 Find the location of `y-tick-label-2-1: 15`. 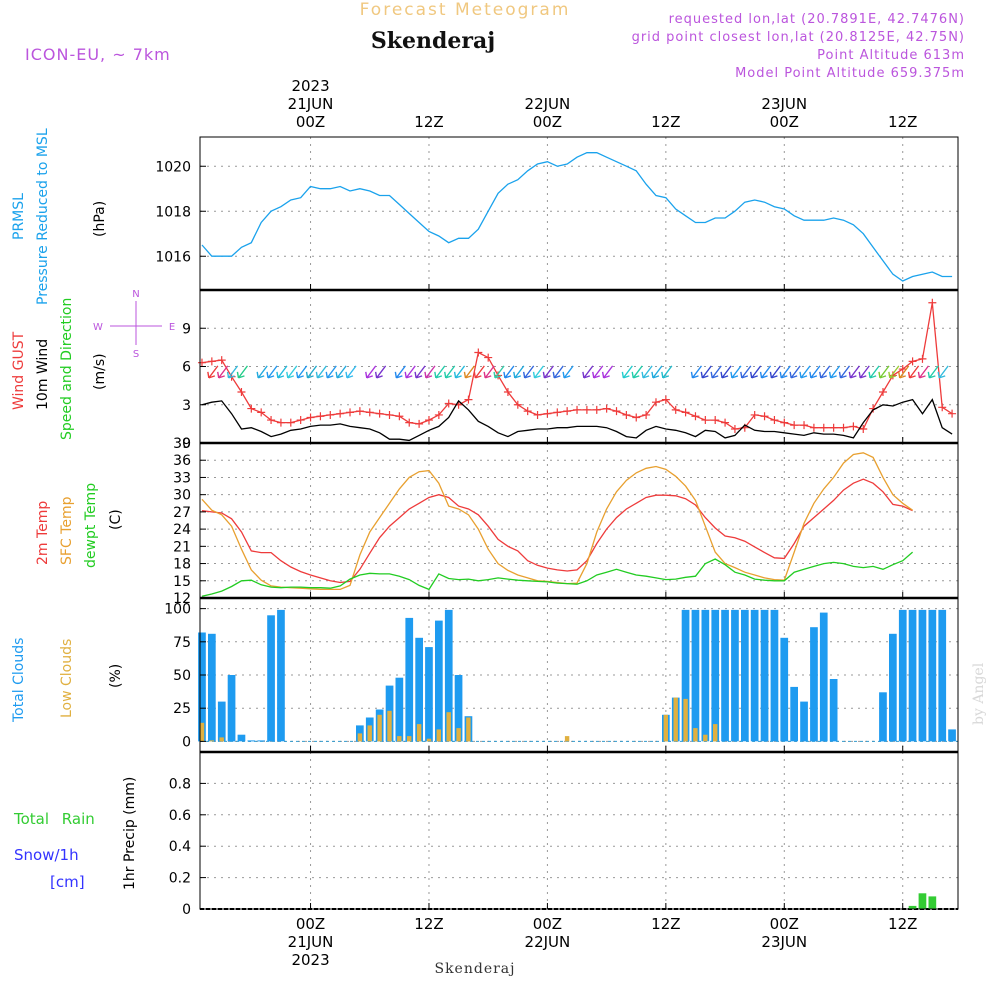

y-tick-label-2-1: 15 is located at coordinates (182, 582).